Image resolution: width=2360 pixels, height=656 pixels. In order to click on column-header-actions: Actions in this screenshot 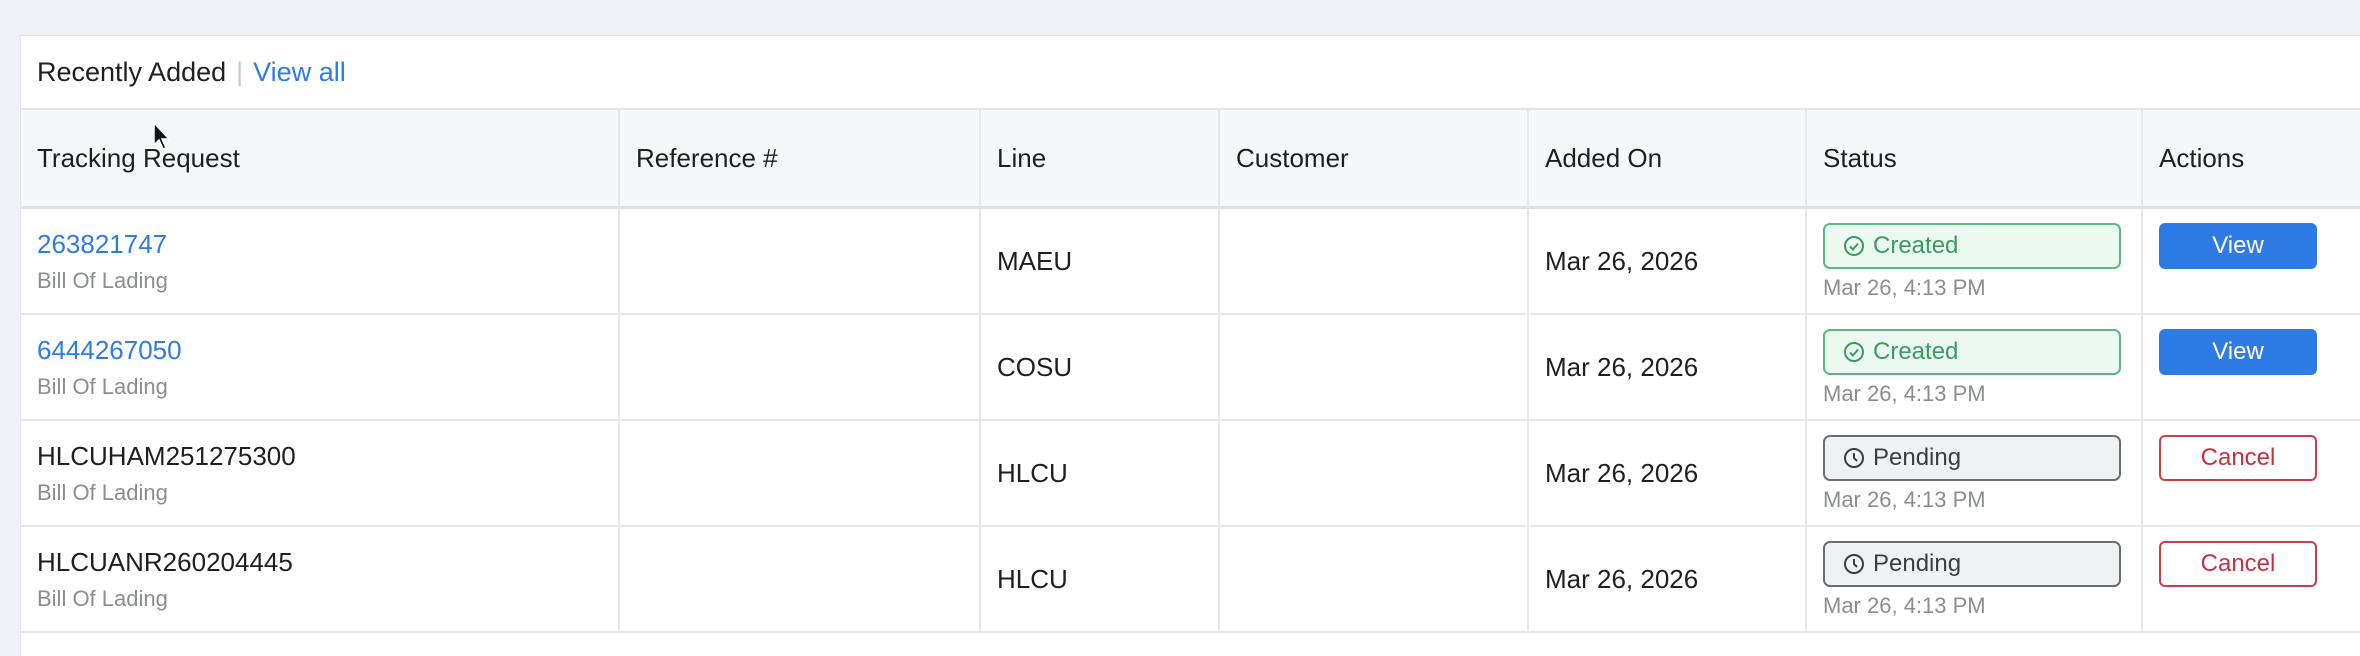, I will do `click(2251, 159)`.